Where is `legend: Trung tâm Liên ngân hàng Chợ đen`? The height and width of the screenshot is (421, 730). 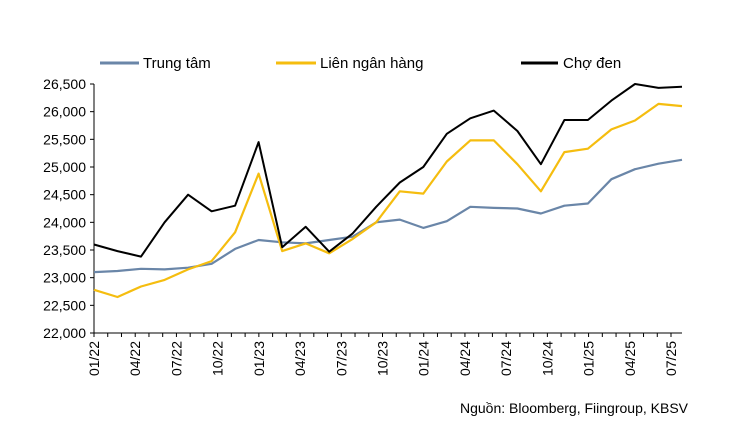
legend: Trung tâm Liên ngân hàng Chợ đen is located at coordinates (360, 63).